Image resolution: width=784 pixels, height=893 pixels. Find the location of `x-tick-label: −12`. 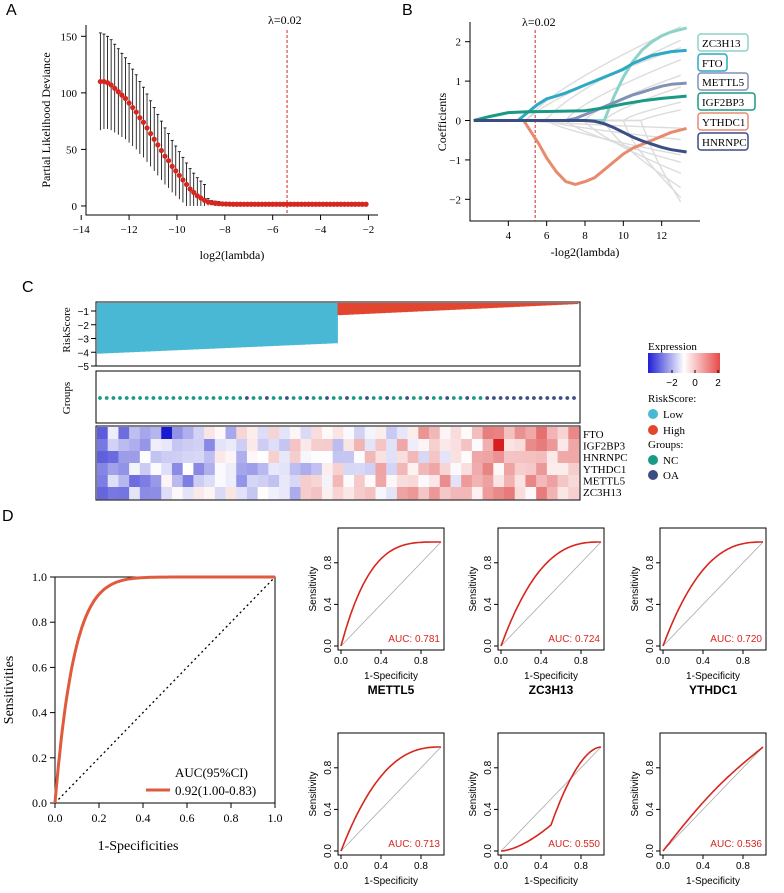

x-tick-label: −12 is located at coordinates (128, 230).